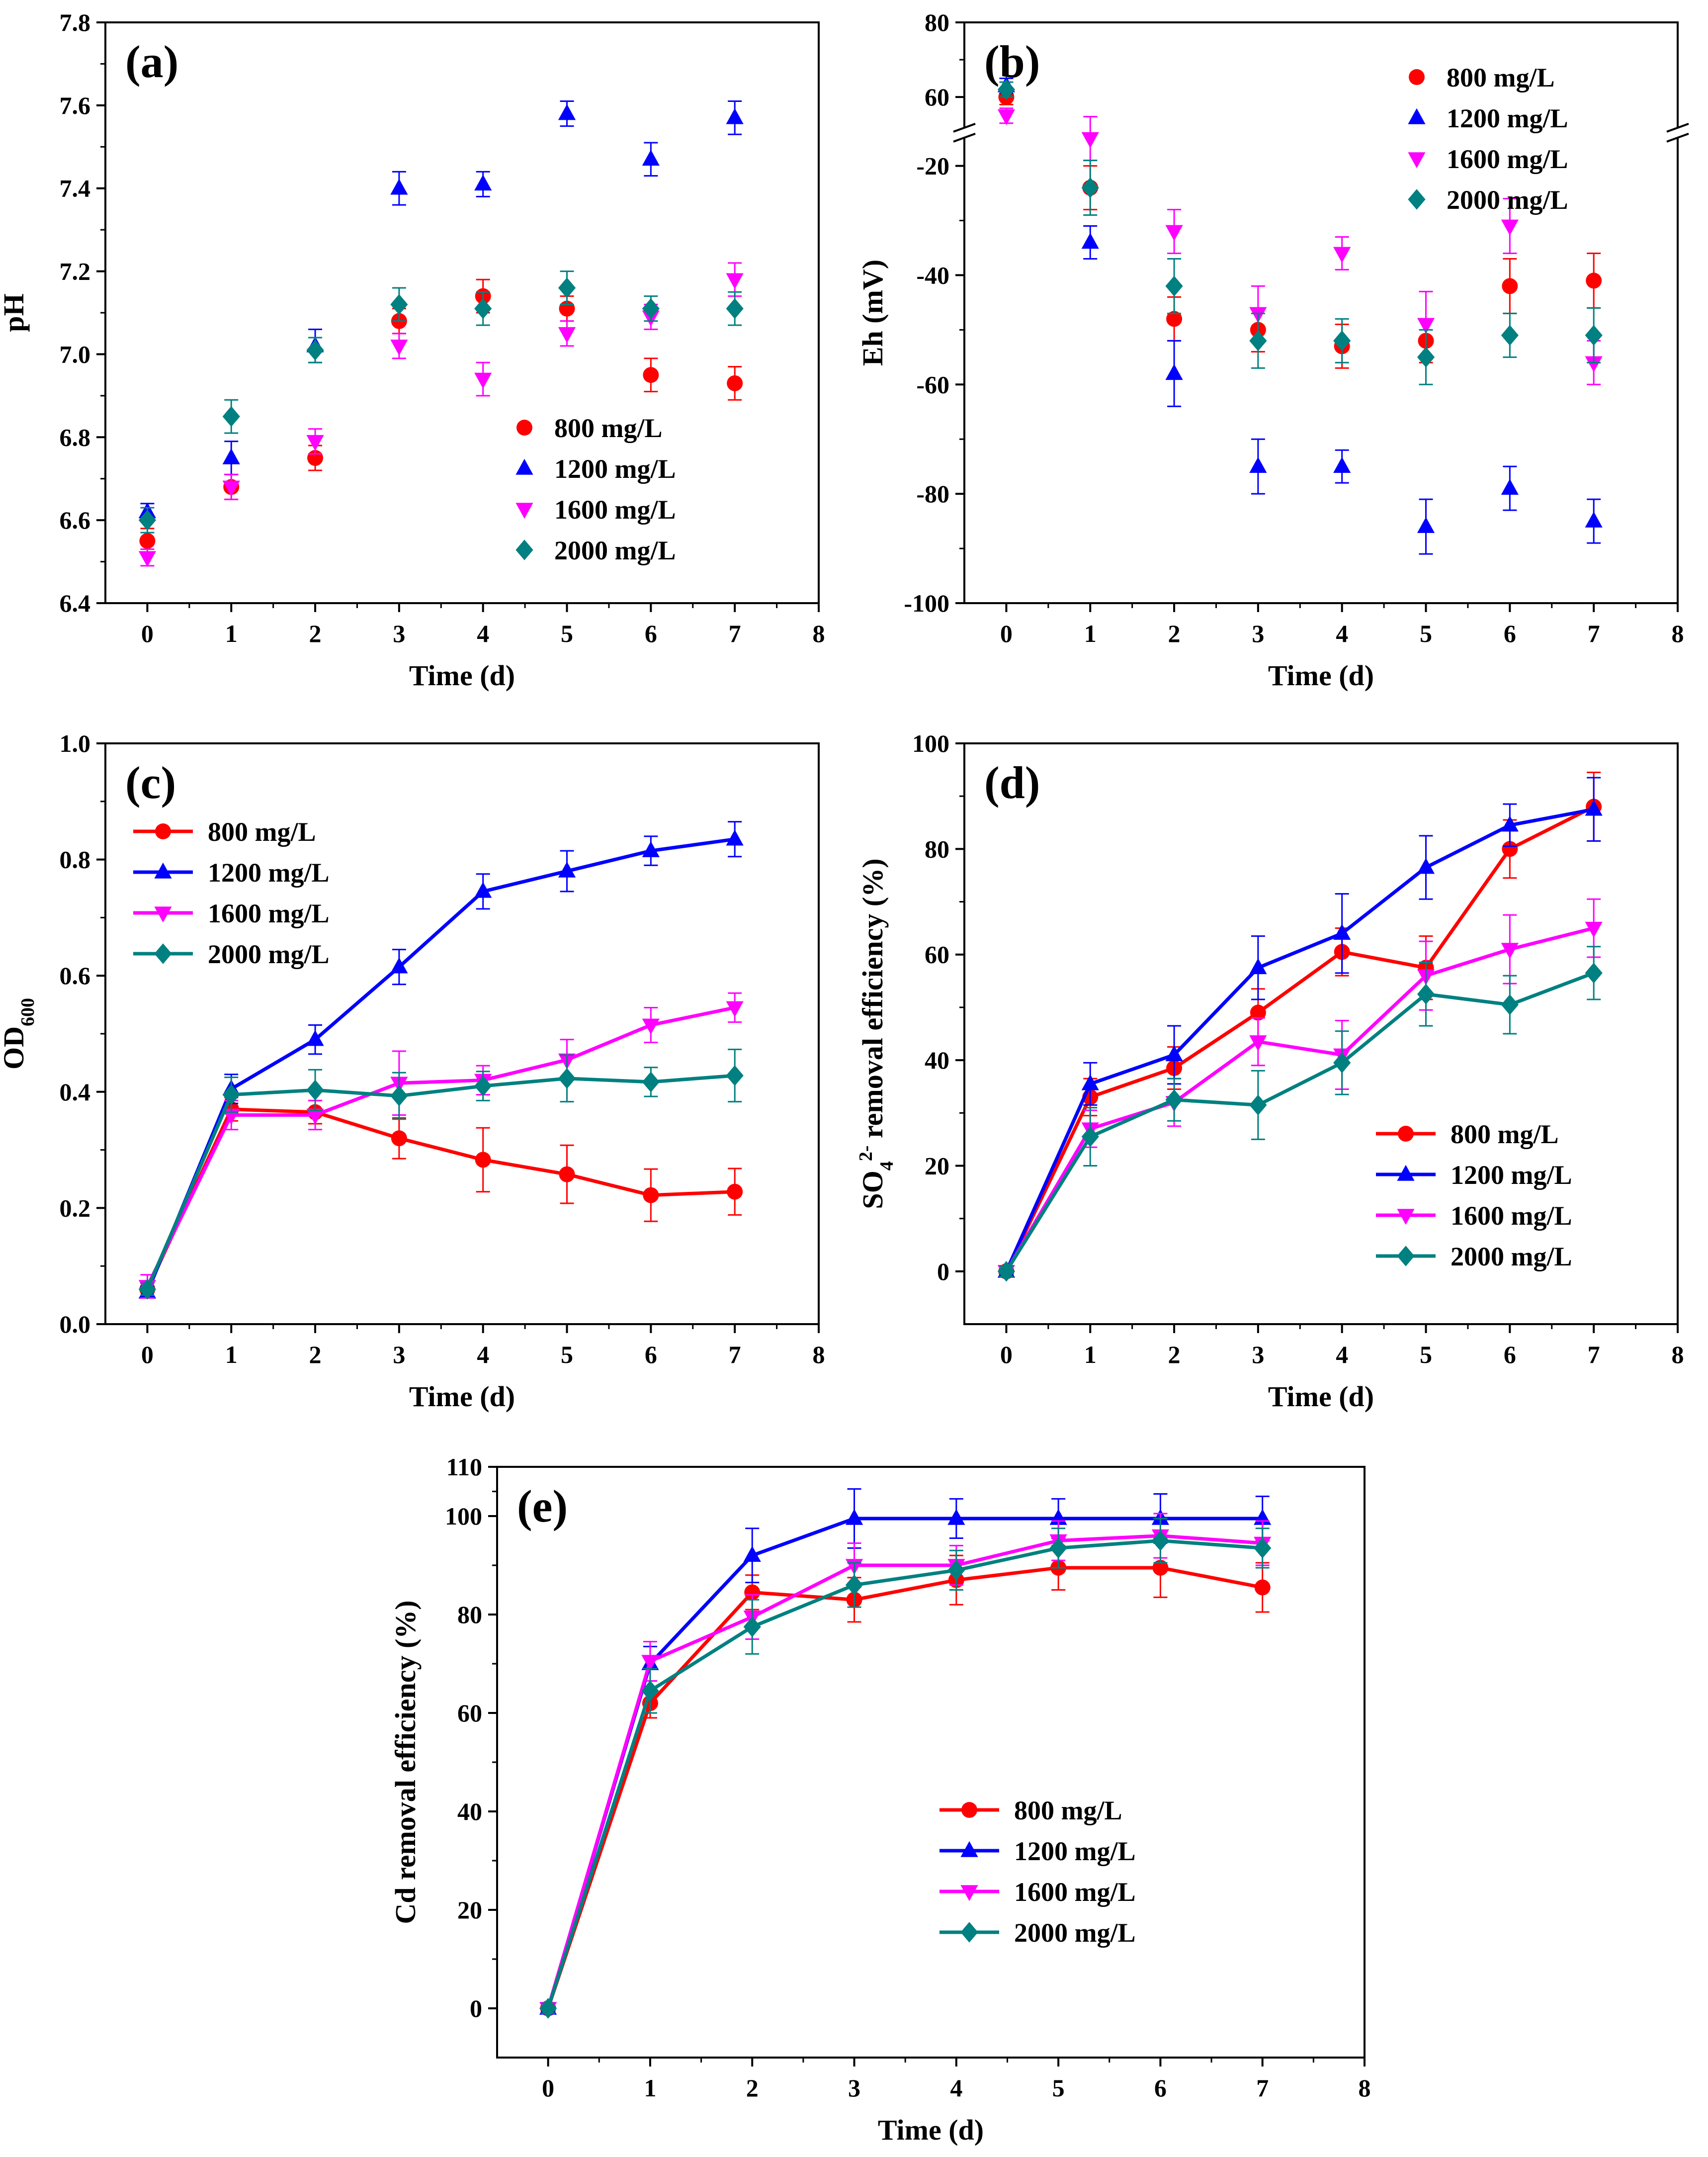  I want to click on y-axis-label: SO42- removal efficiency (%), so click(876, 1033).